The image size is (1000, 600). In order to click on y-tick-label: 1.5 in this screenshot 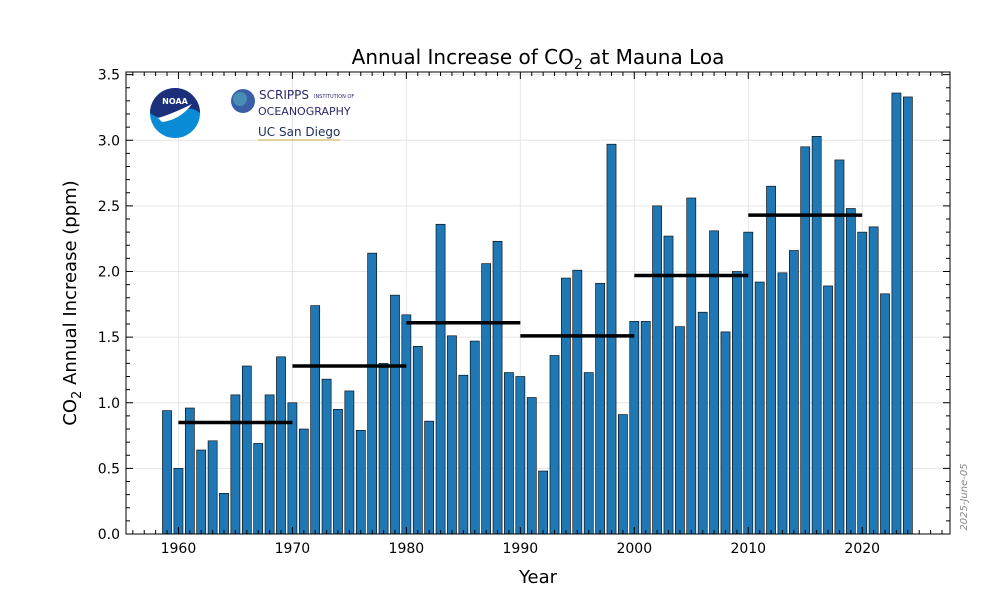, I will do `click(109, 338)`.